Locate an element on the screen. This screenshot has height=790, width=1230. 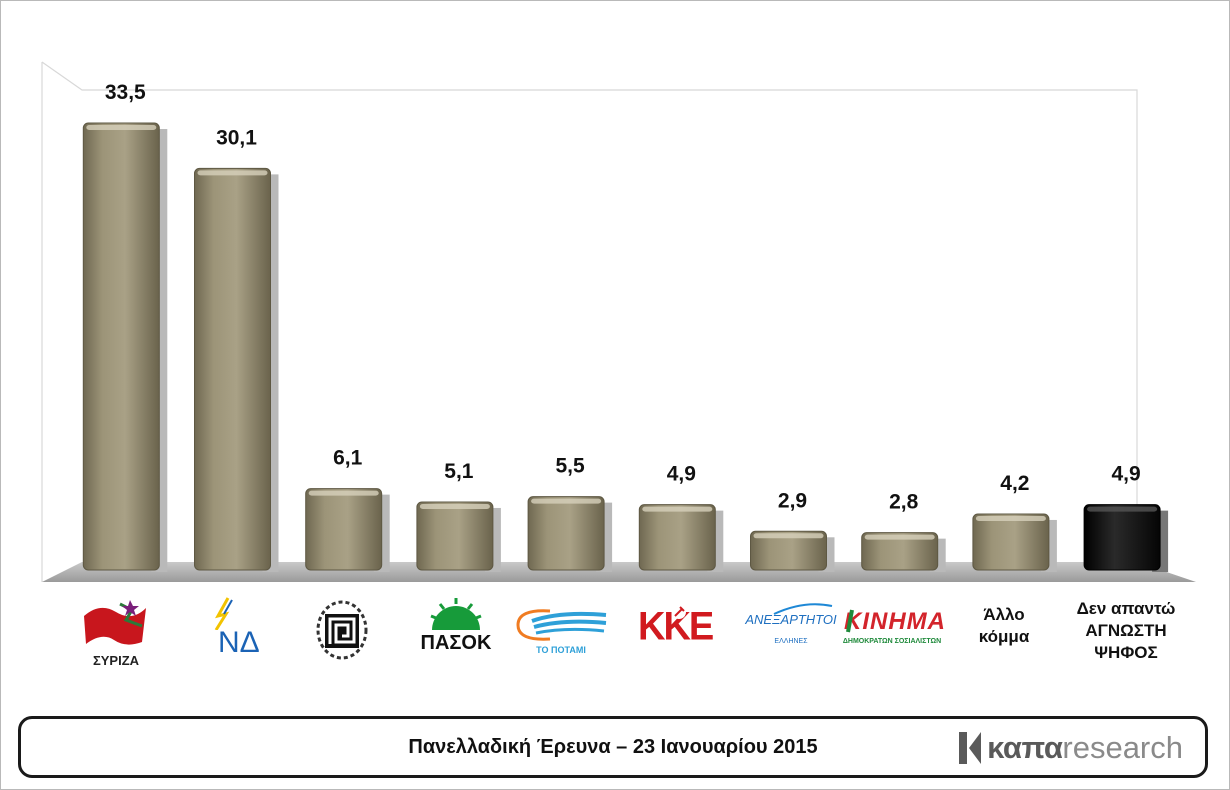
meander-wreath-icon is located at coordinates (342, 630).